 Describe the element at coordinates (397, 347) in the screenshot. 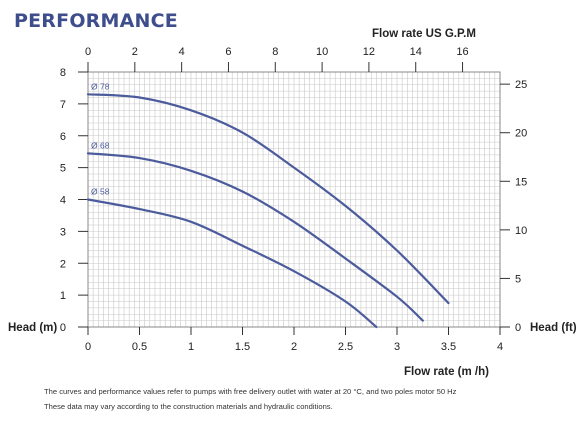

I see `x-tick-label: 3` at that location.